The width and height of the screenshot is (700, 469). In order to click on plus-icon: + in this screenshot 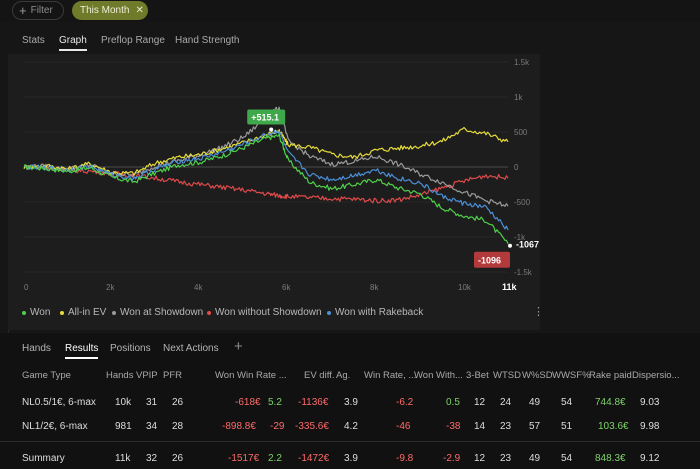, I will do `click(23, 10)`.